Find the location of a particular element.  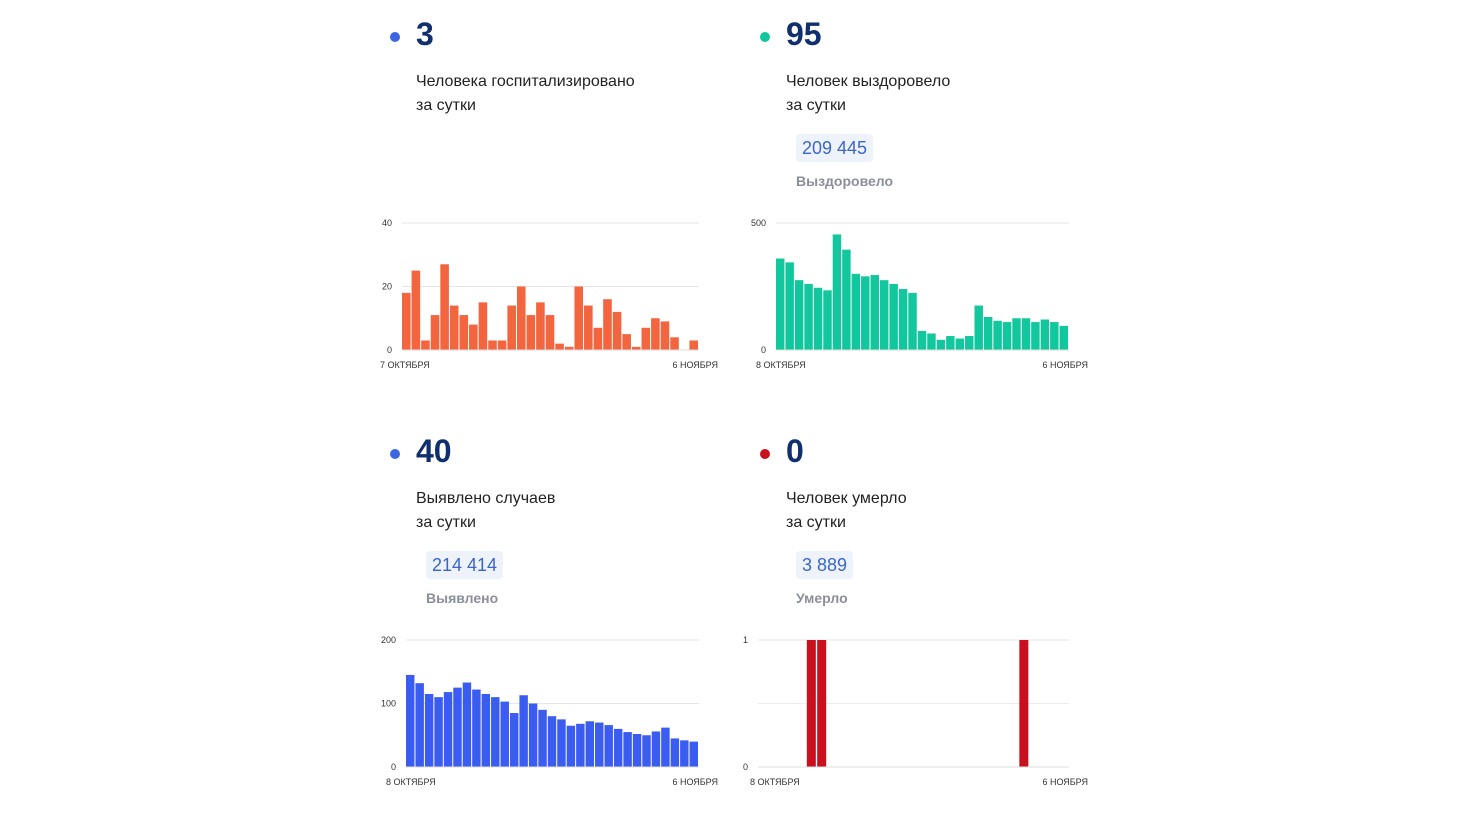

label-line-1: Человека госпитализировано is located at coordinates (525, 81).